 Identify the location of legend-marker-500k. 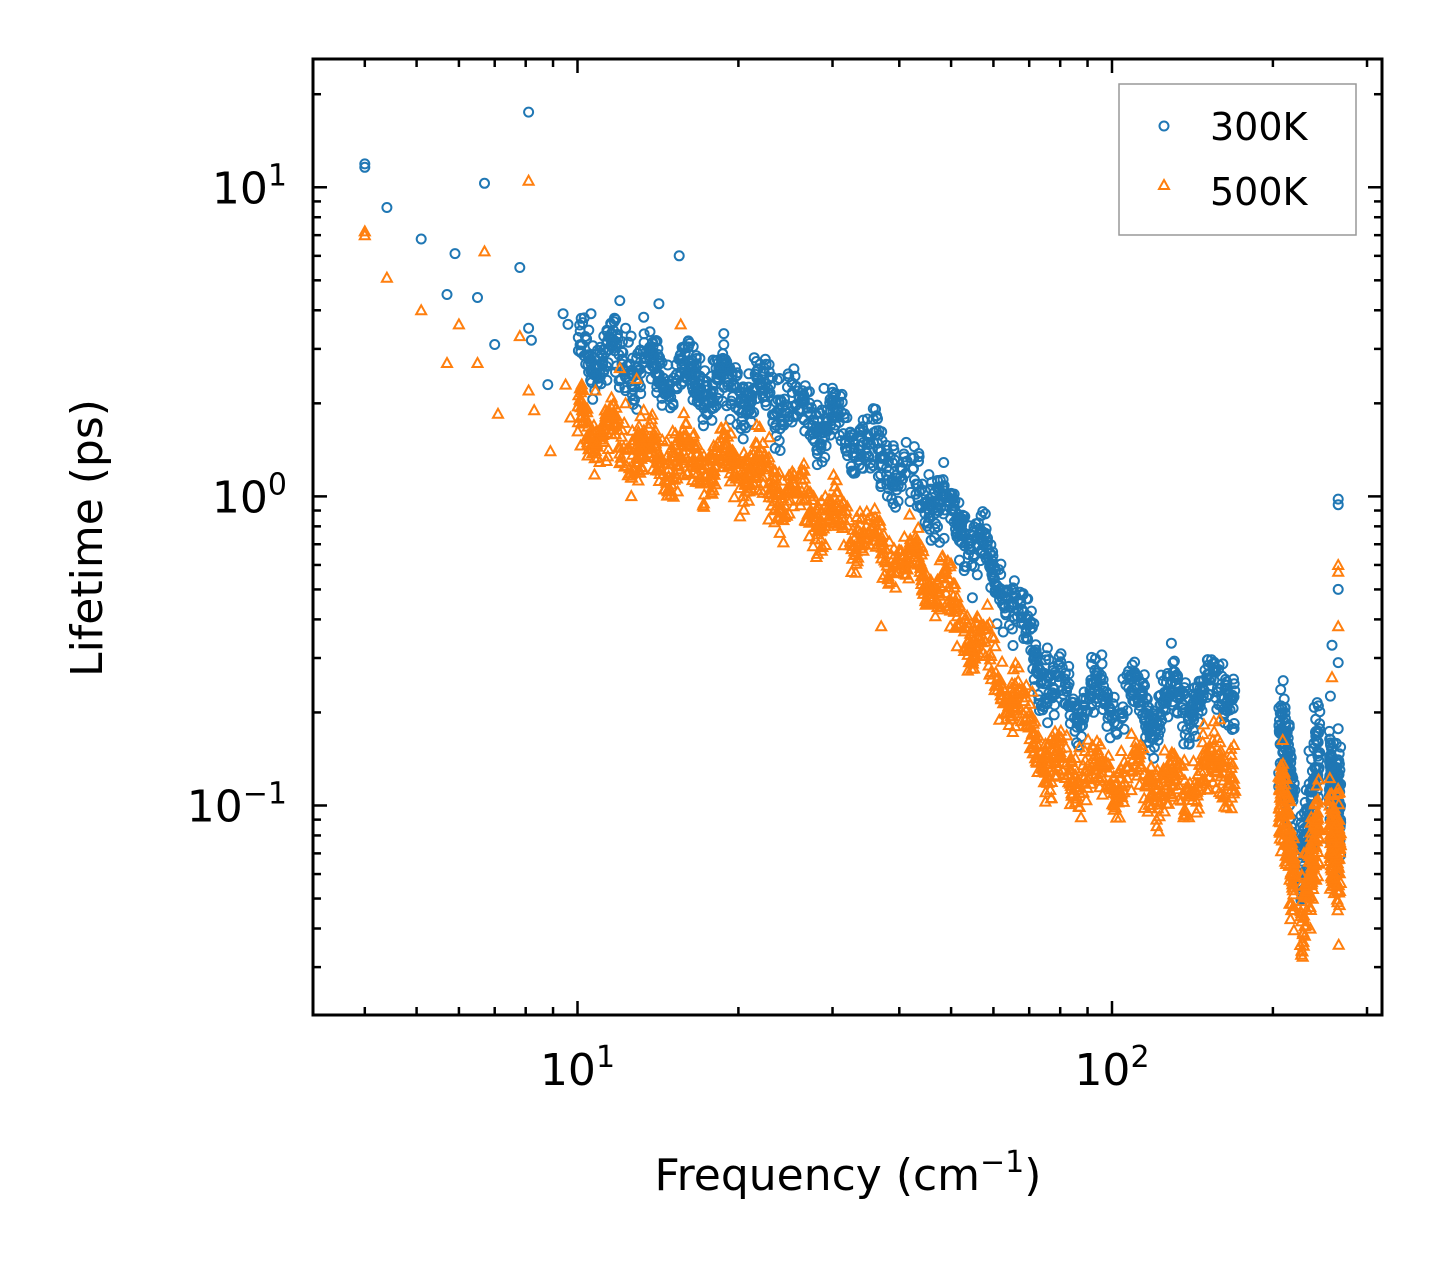
(1164, 183).